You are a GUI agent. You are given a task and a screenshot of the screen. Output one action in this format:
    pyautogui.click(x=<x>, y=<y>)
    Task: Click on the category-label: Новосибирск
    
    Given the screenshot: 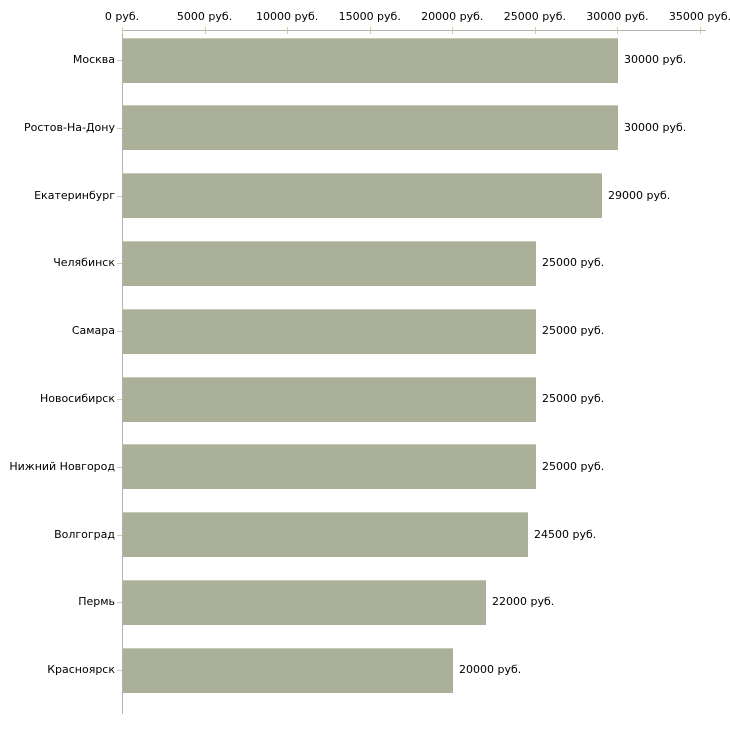 What is the action you would take?
    pyautogui.click(x=77, y=398)
    